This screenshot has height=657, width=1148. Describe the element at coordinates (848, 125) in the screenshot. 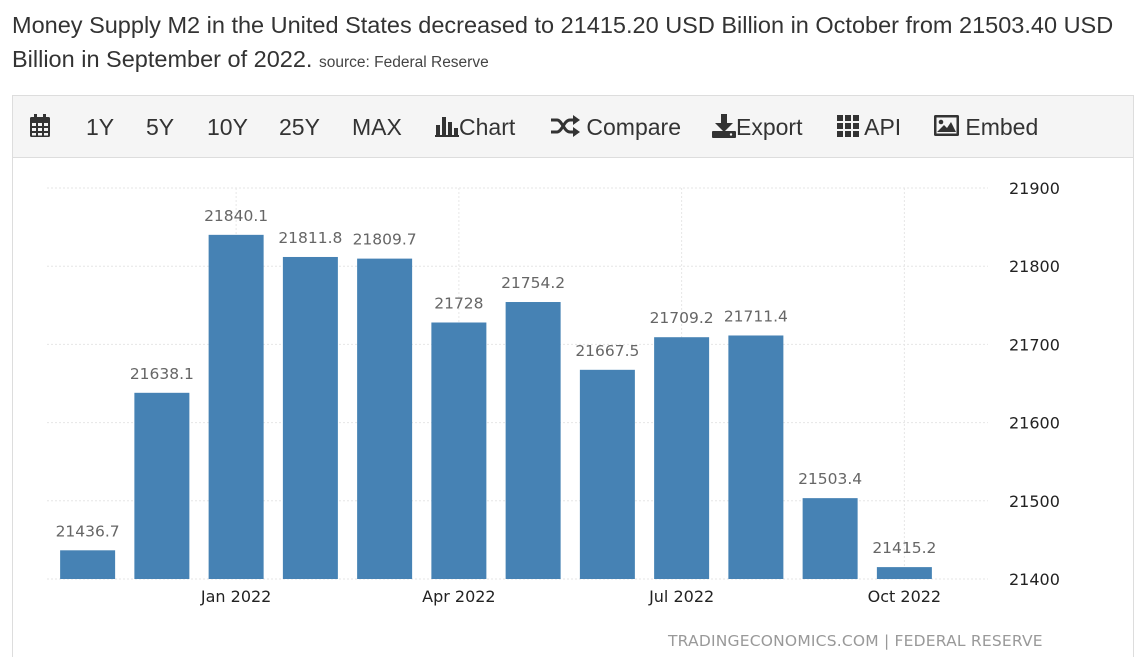

I see `grid-icon` at that location.